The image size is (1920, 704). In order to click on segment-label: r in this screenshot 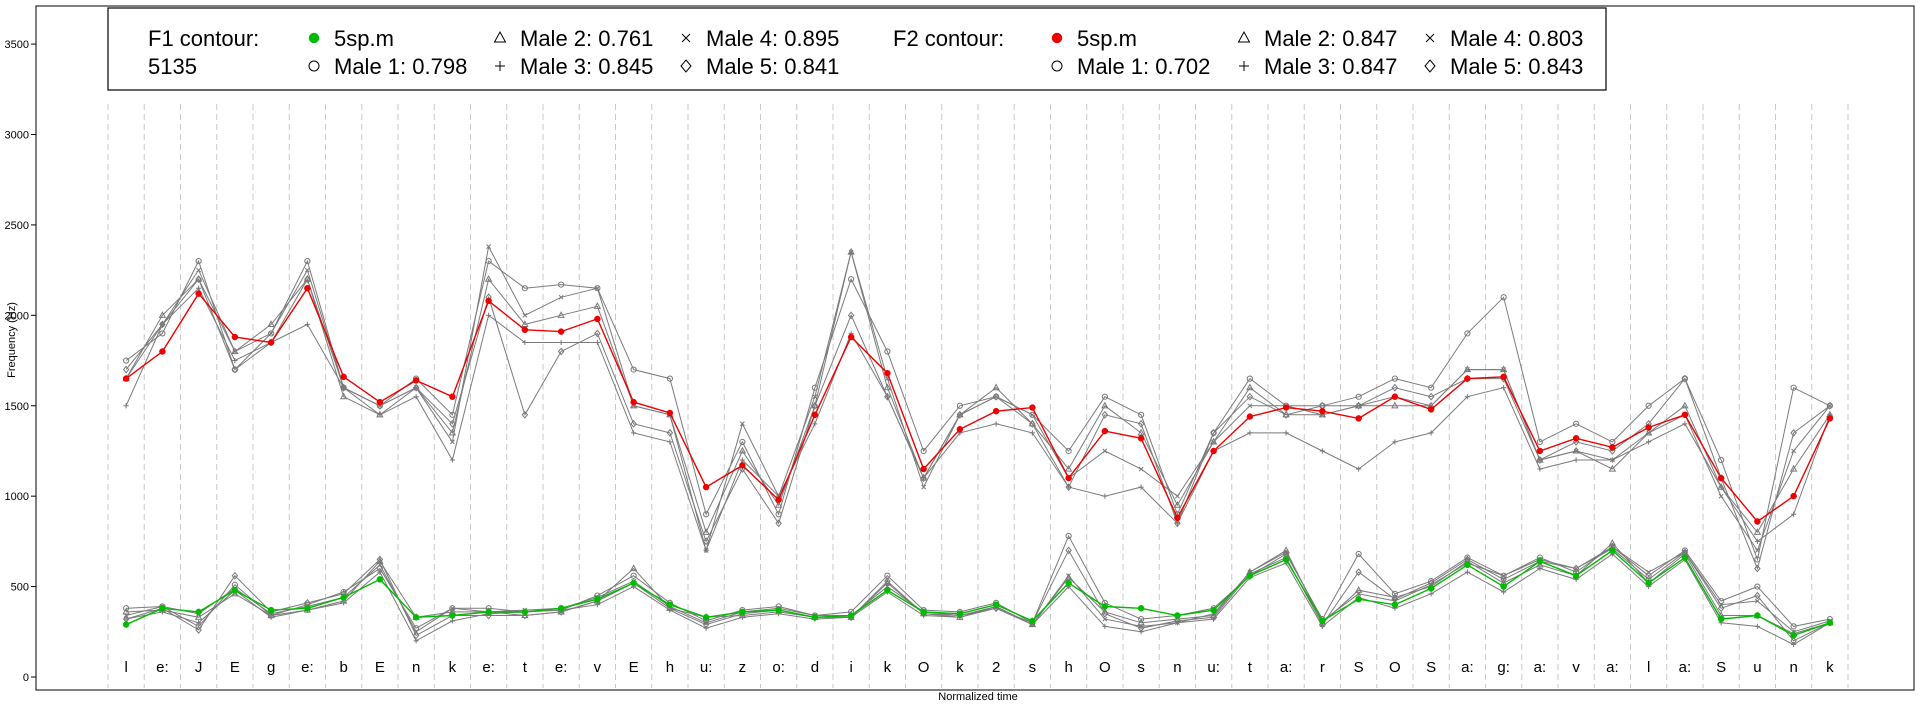, I will do `click(1322, 667)`.